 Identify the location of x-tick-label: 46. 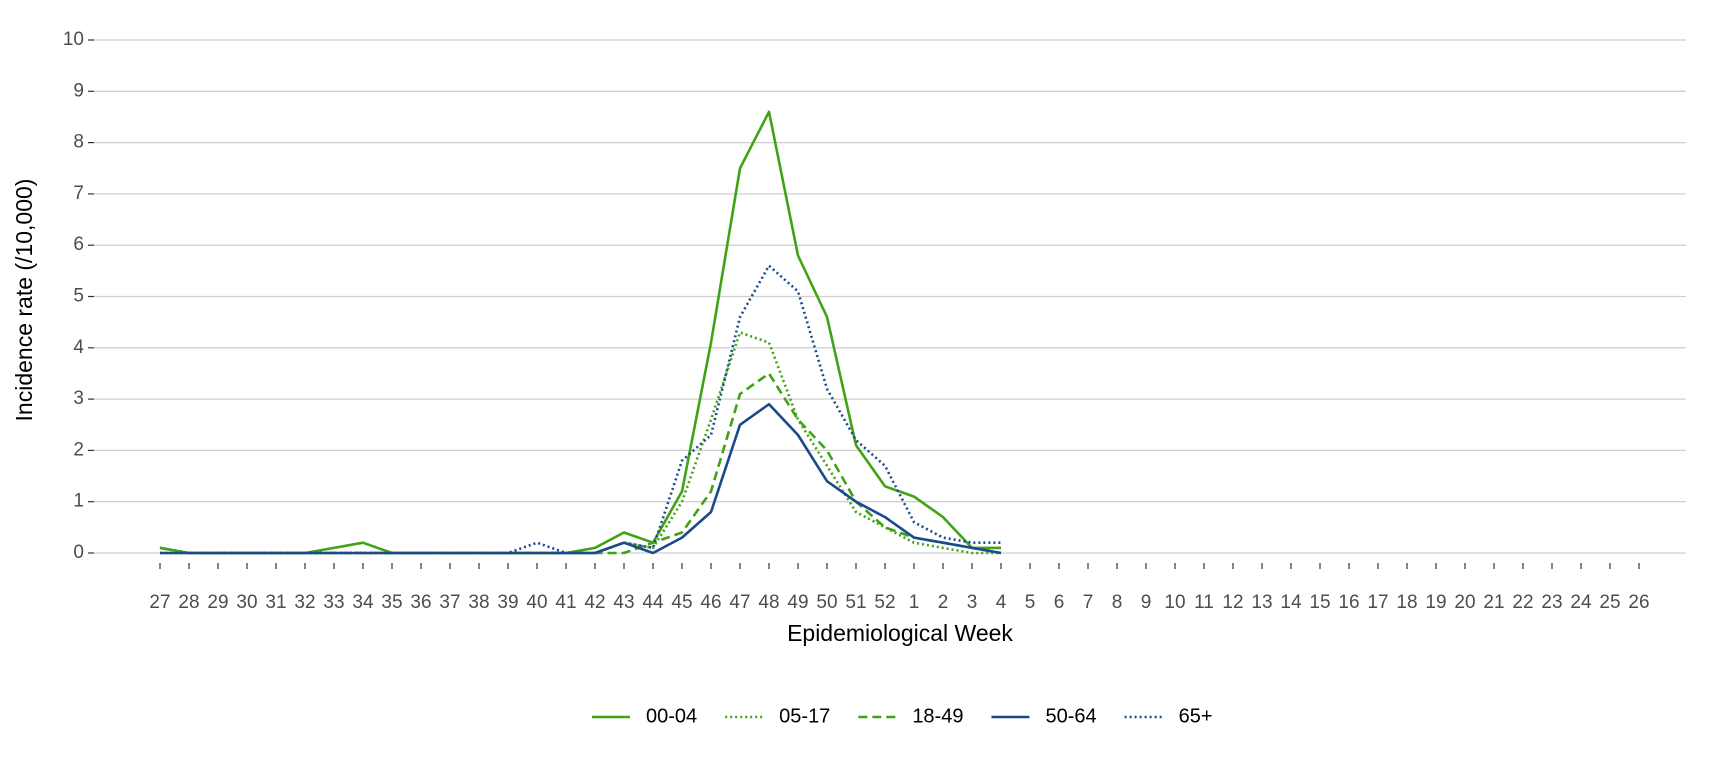
(710, 602).